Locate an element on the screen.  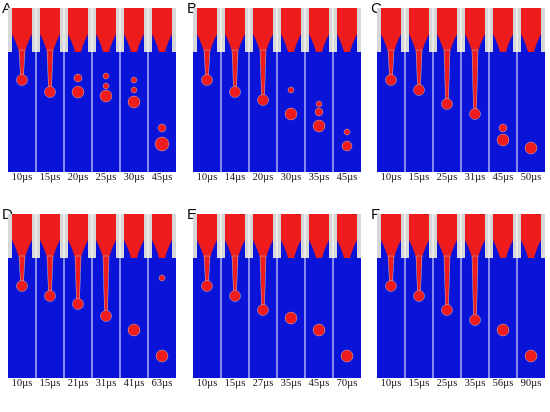
time-label: 31µs is located at coordinates (106, 383).